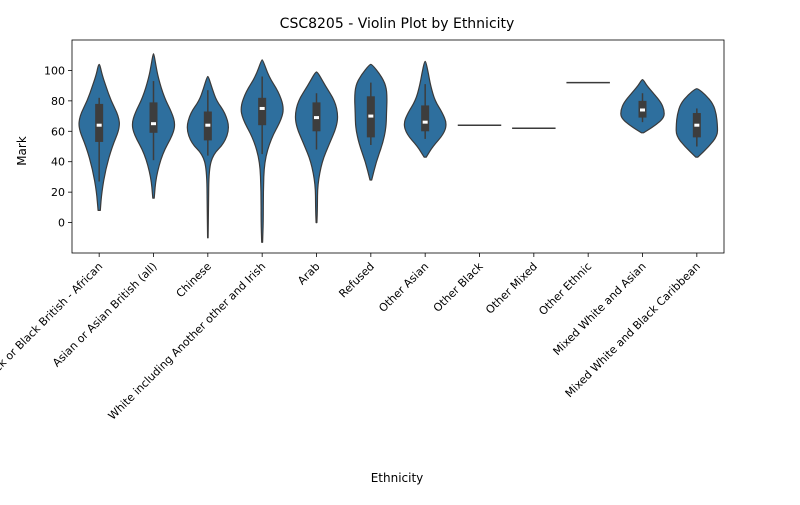  Describe the element at coordinates (397, 24) in the screenshot. I see `chart-title: CSC8205 - Violin Plot by Ethnicity` at that location.